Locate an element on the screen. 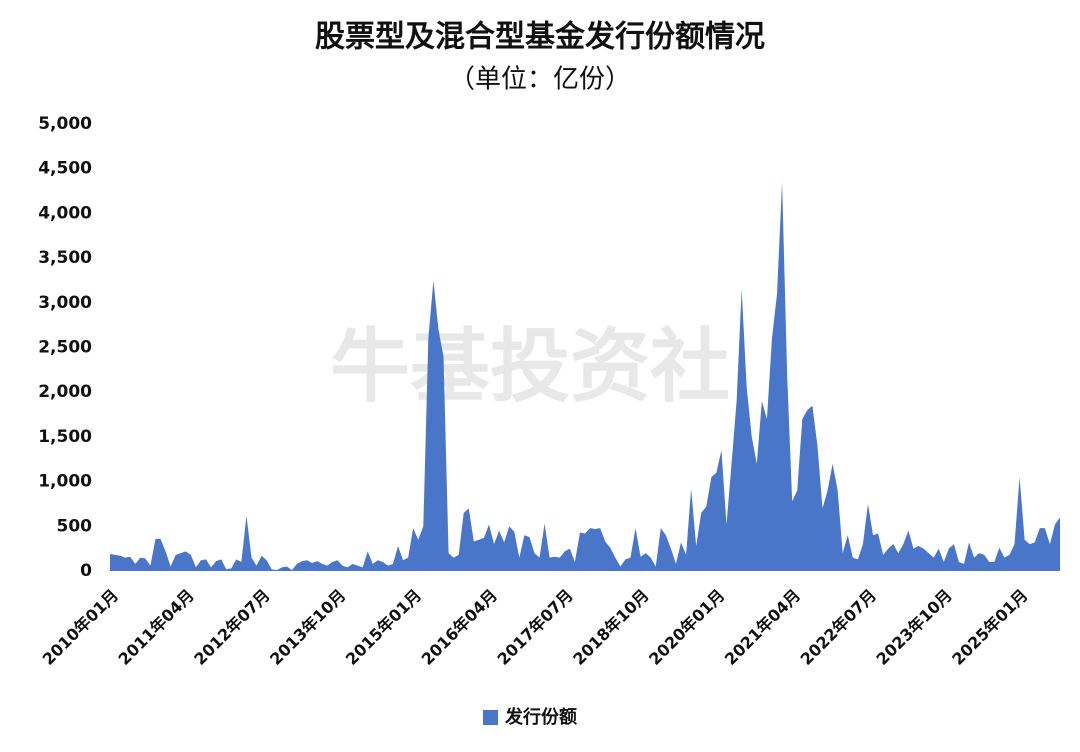 The width and height of the screenshot is (1080, 752). y-tick-label: 4,000 is located at coordinates (65, 213).